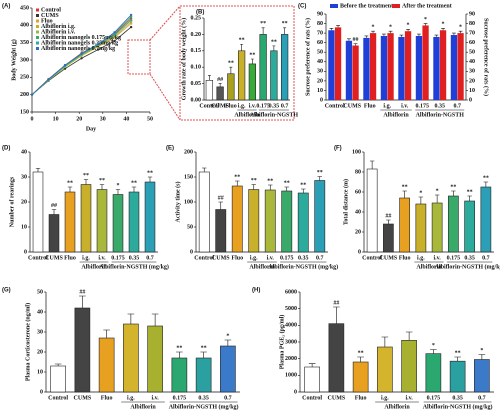  I want to click on y-tick-label: 150, so click(24, 112).